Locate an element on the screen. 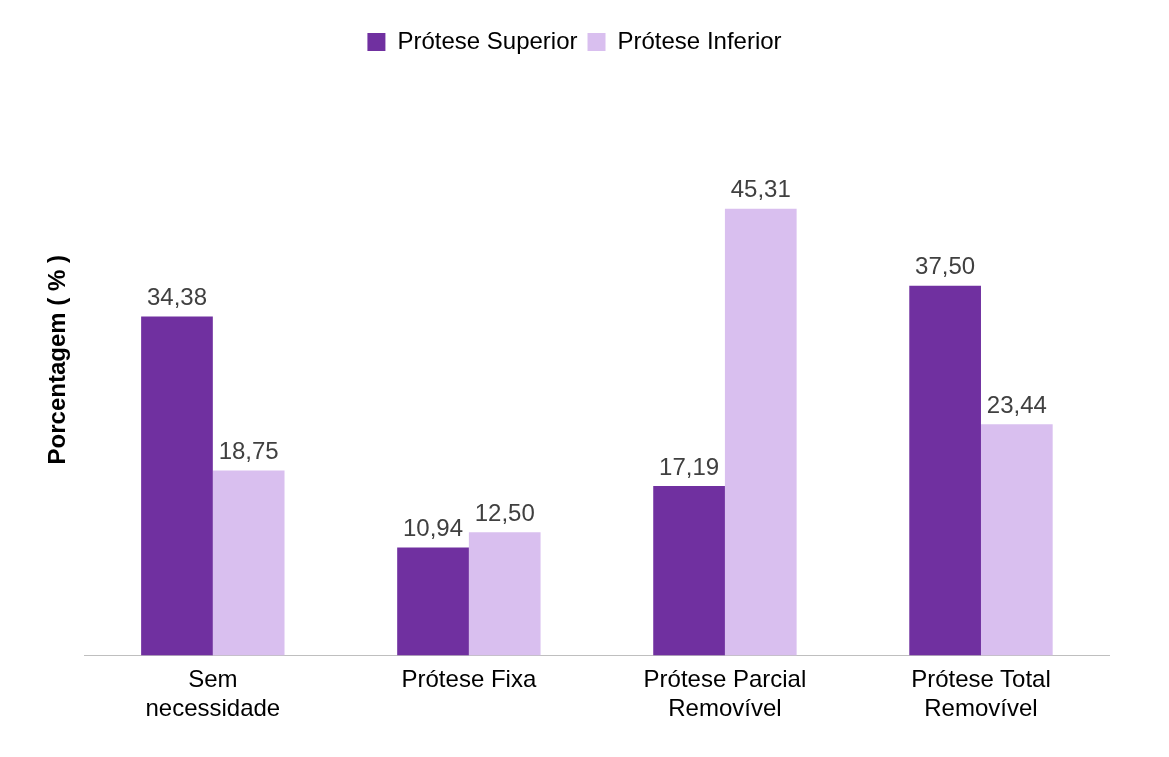 This screenshot has height=757, width=1169. x-tick-label: Prótese Fixa is located at coordinates (469, 679).